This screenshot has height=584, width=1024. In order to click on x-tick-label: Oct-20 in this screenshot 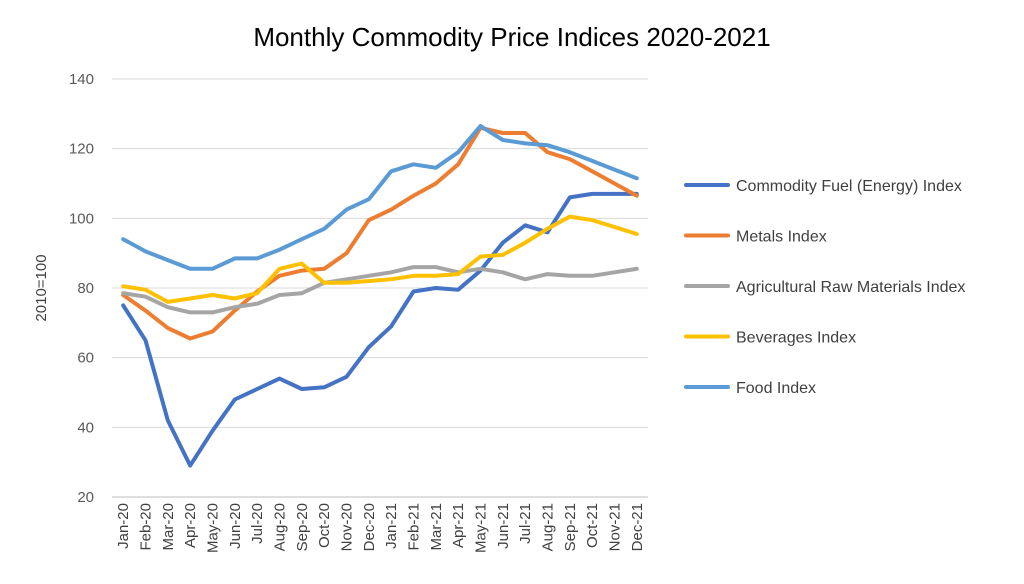, I will do `click(324, 525)`.